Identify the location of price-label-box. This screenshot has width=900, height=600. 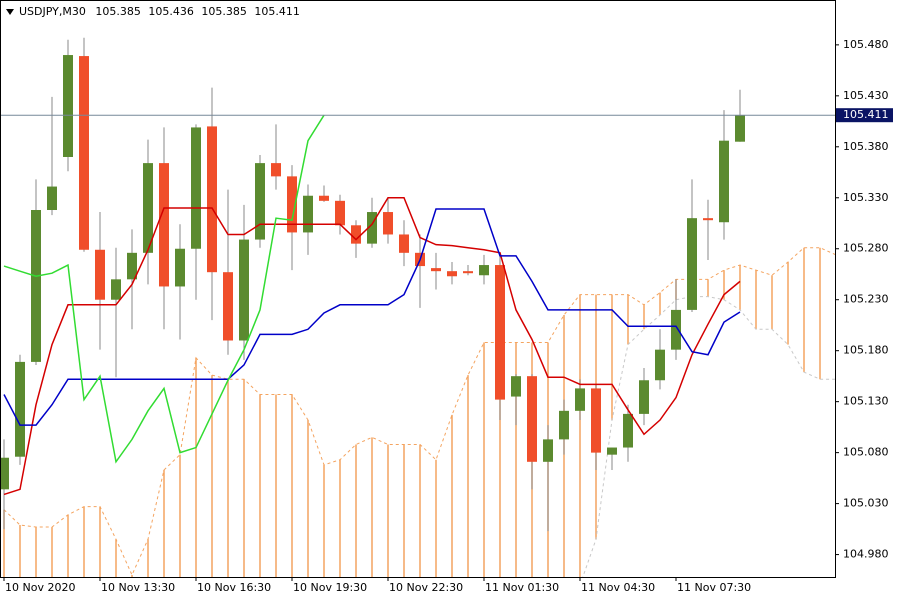
(864, 115).